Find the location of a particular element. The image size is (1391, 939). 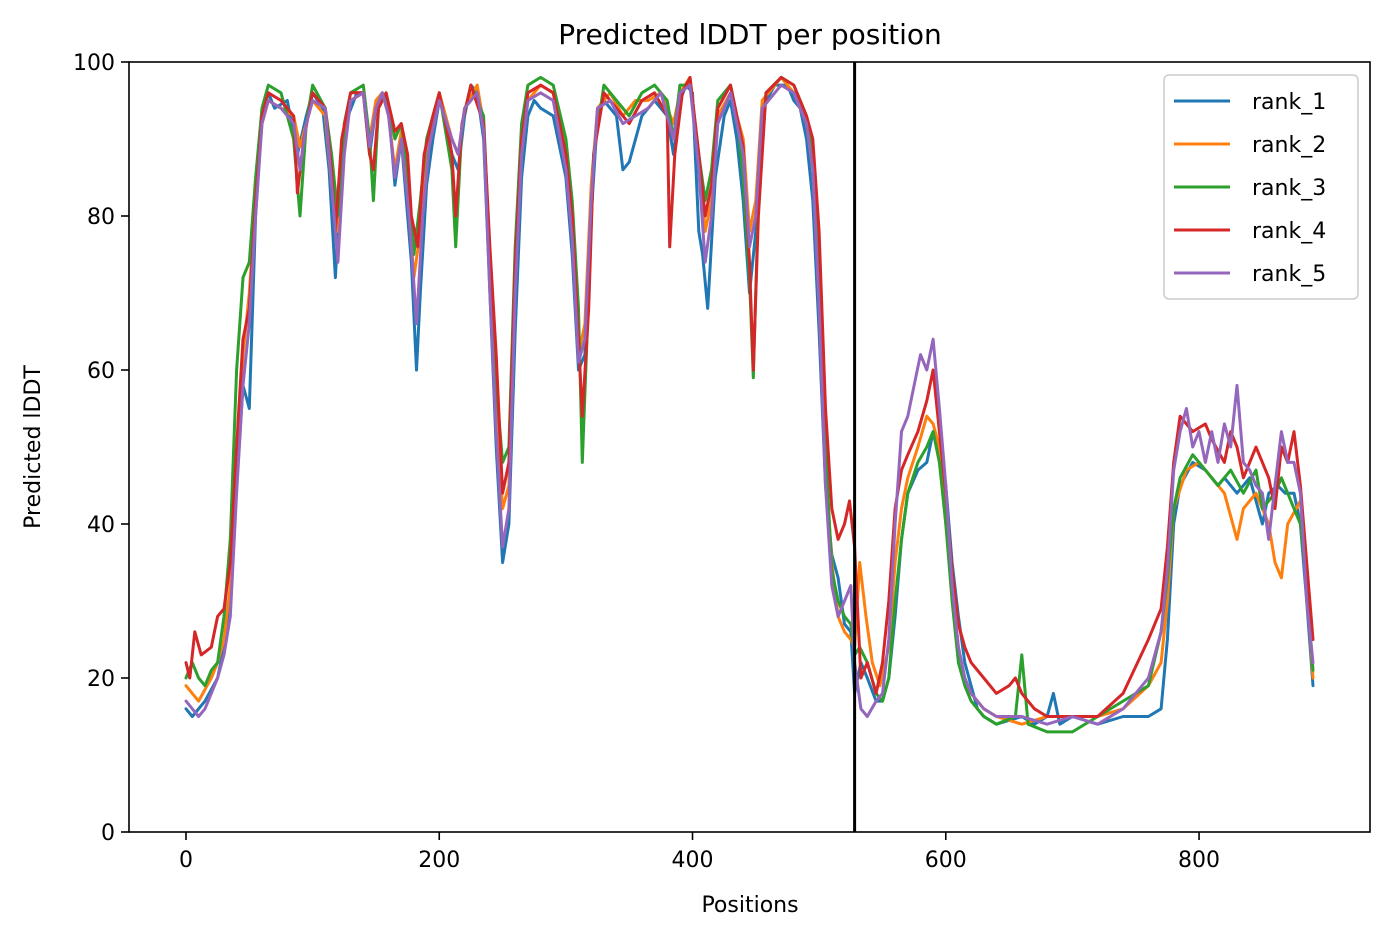

y-tick-label: 100 is located at coordinates (94, 63).